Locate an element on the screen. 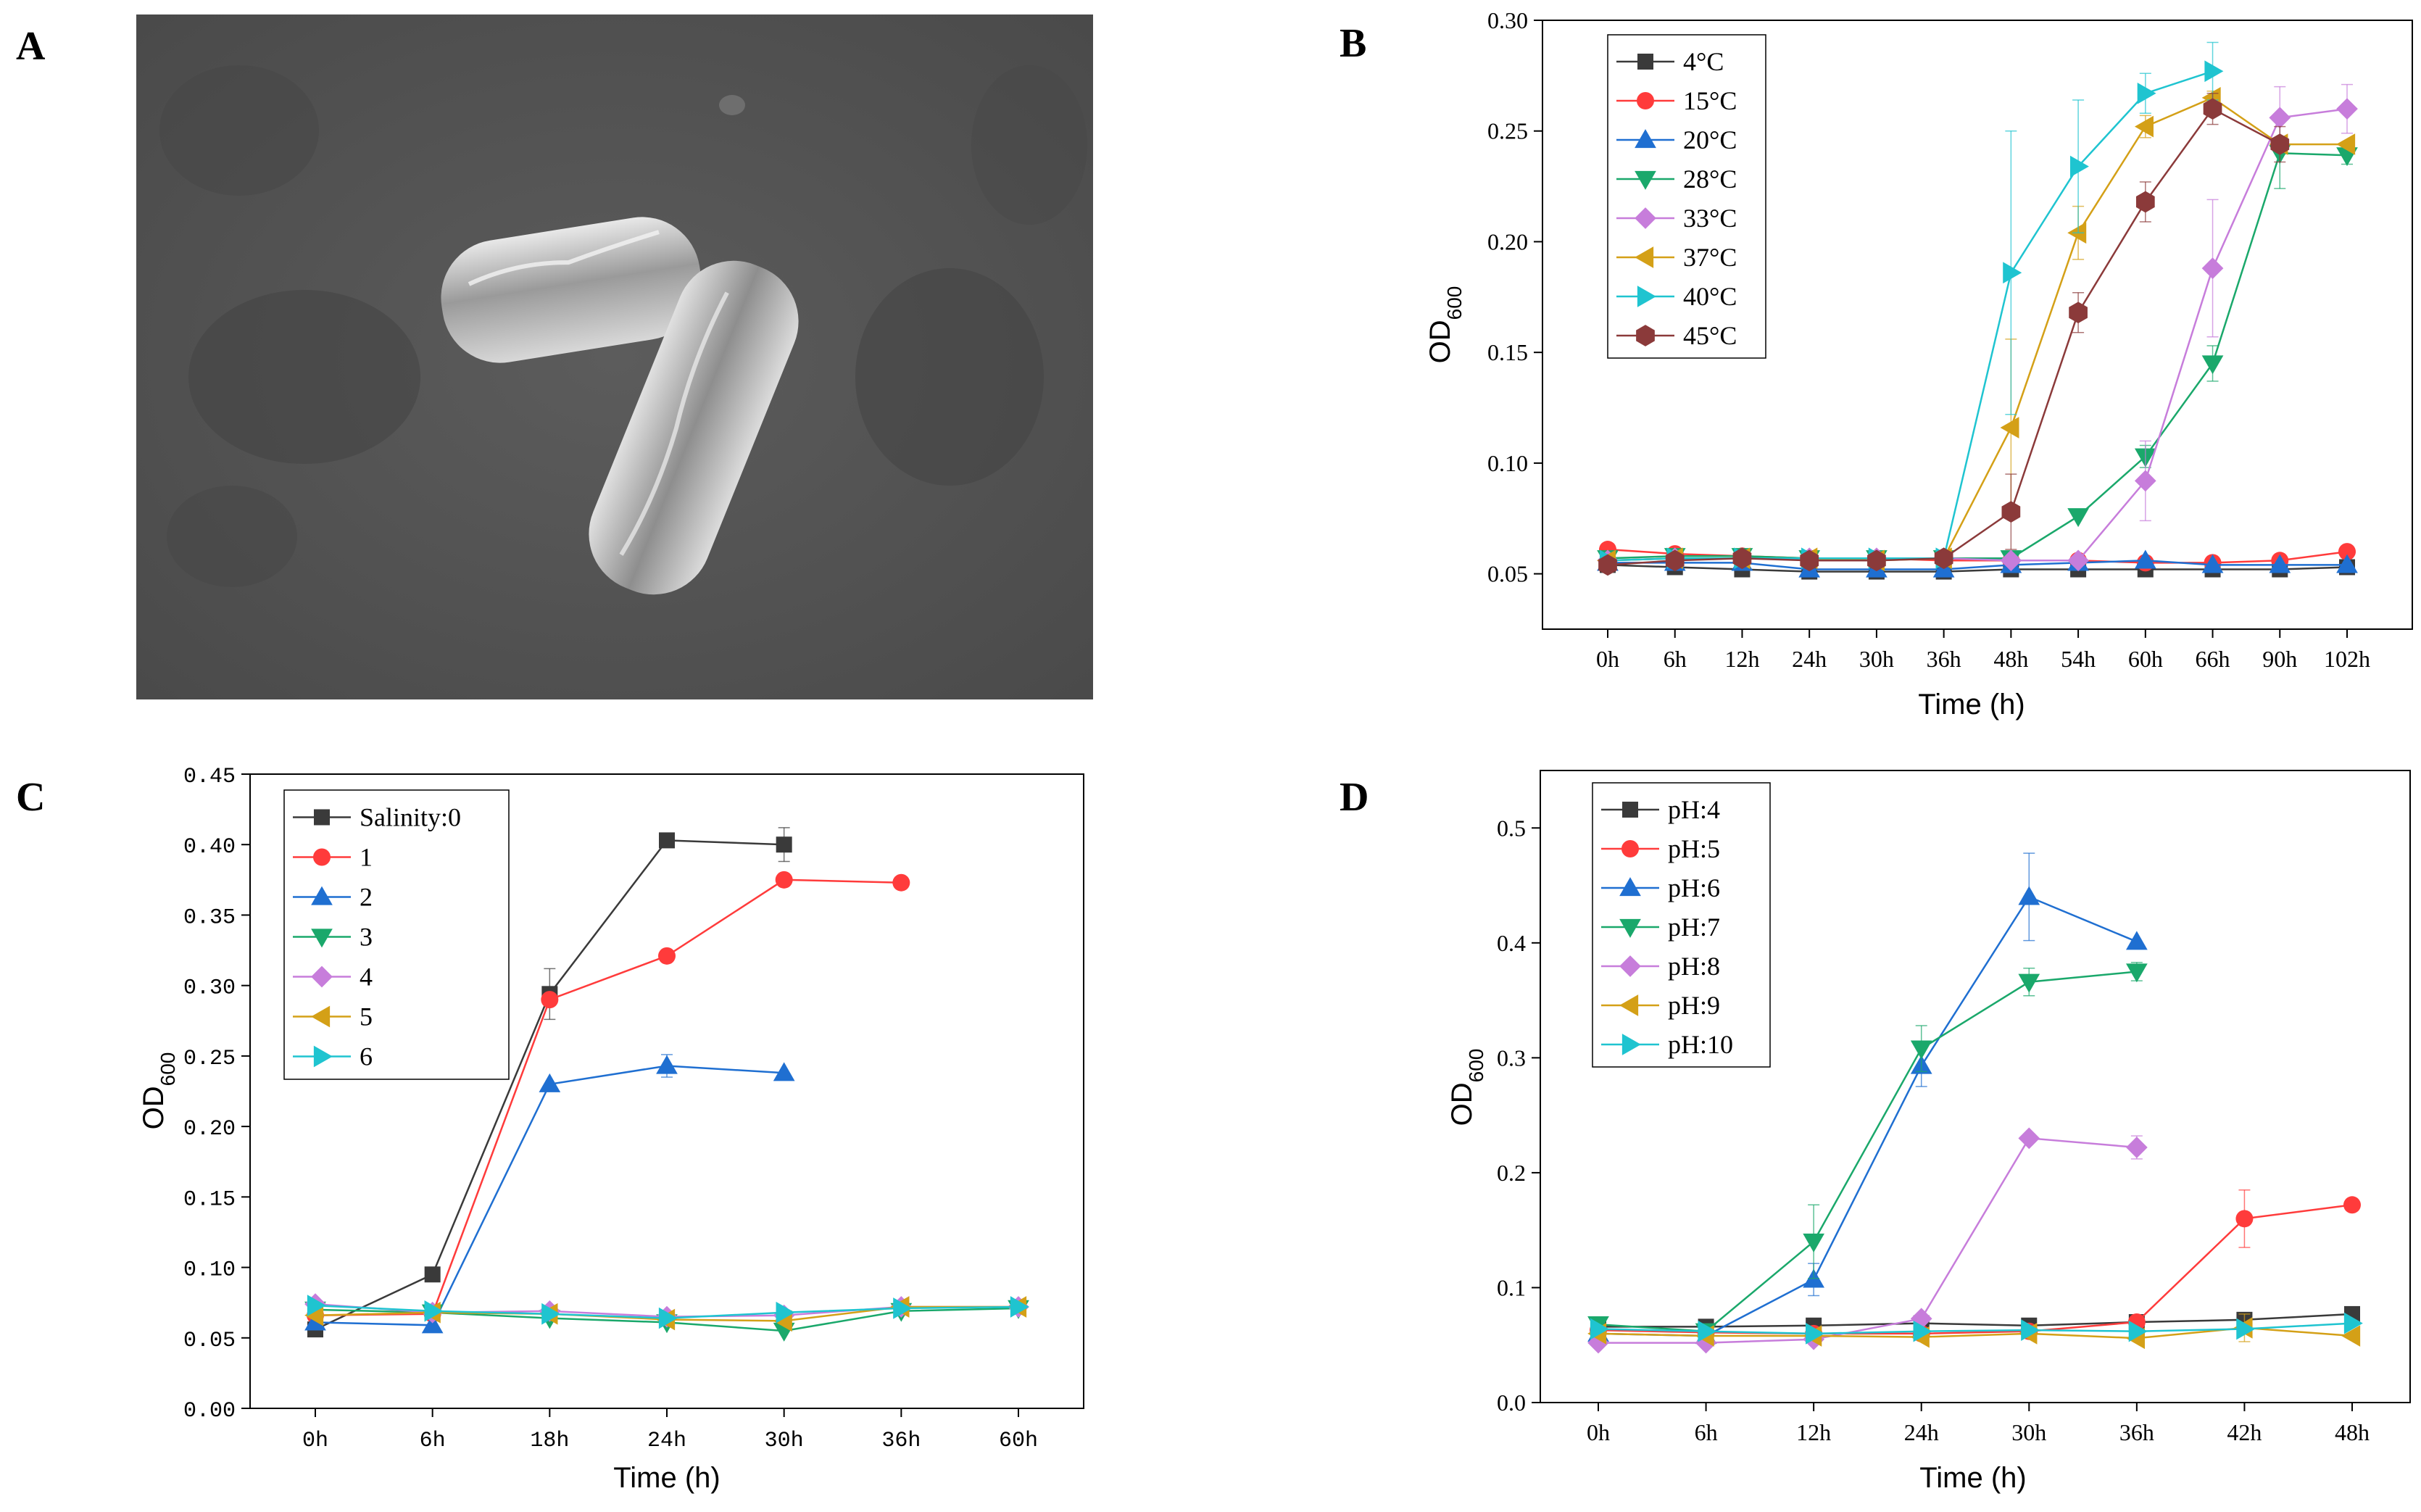 This screenshot has width=2421, height=1512. y-tick-label: 0.45 is located at coordinates (209, 777).